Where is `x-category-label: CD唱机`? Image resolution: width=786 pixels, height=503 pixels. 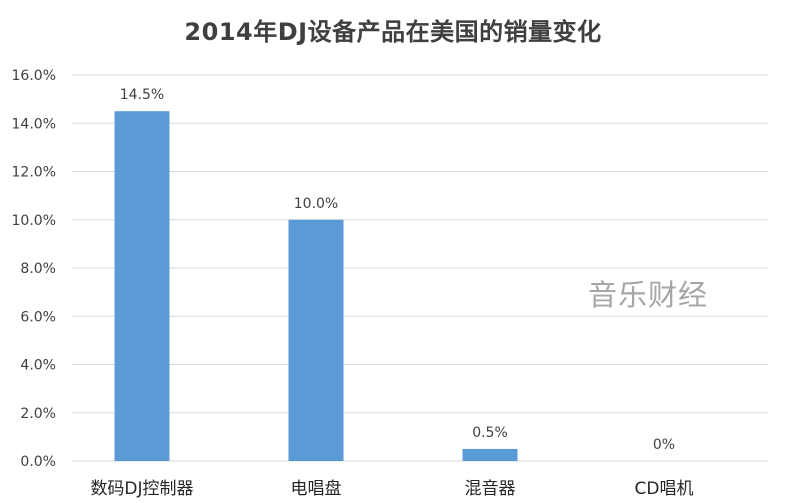
x-category-label: CD唱机 is located at coordinates (664, 489).